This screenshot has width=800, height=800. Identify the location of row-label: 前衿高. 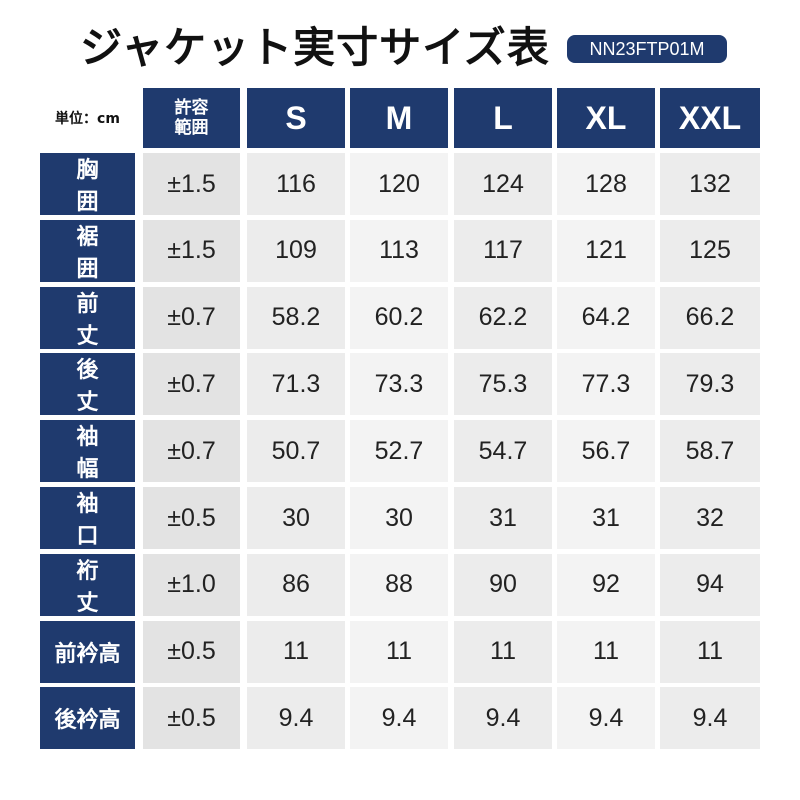
(87, 651).